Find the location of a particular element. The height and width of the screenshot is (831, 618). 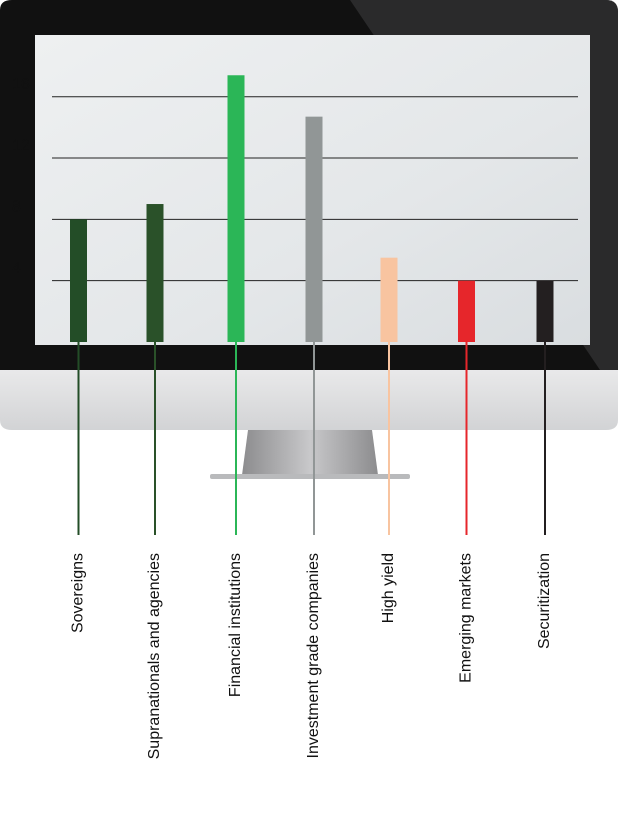

x-tick-label: Investment grade companies is located at coordinates (313, 655).